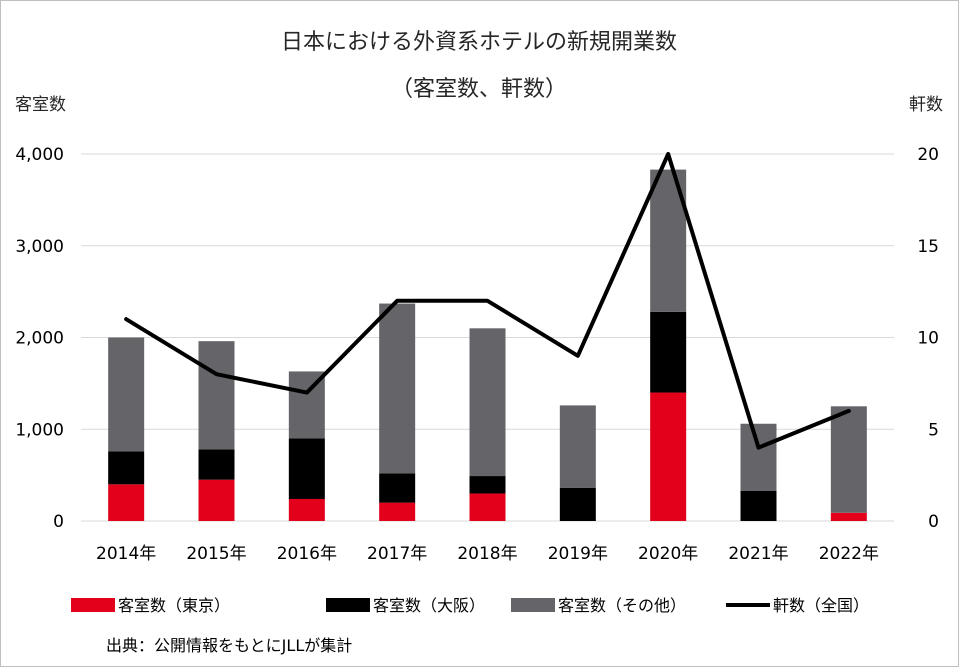  I want to click on x-tick-label: 2018年, so click(487, 554).